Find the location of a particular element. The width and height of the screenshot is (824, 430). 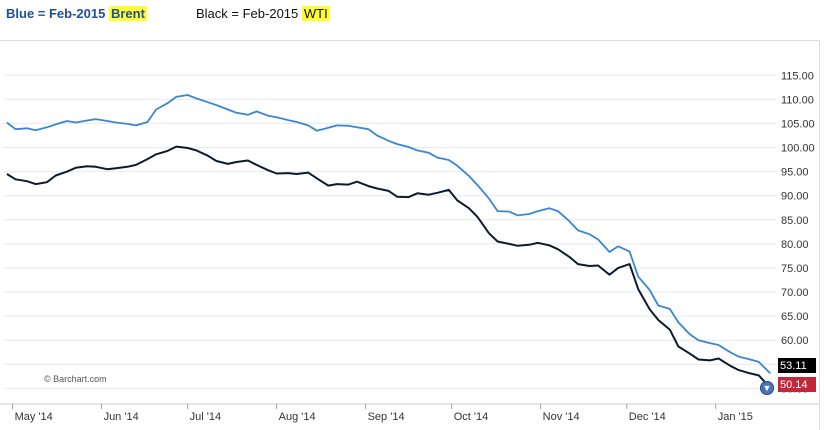

wti-caption-prefix: Black = Feb-2015 is located at coordinates (247, 13).